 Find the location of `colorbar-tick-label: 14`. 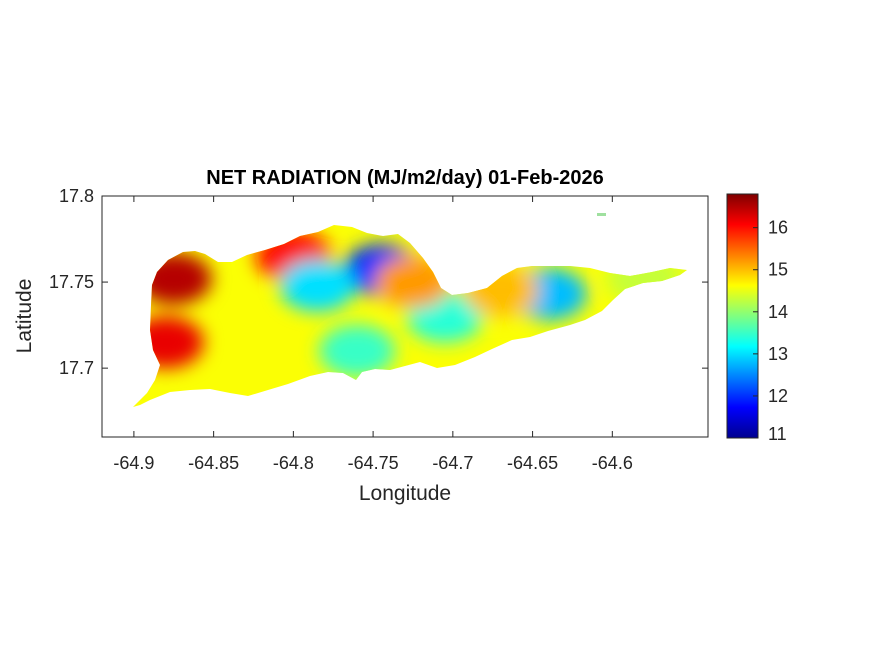

colorbar-tick-label: 14 is located at coordinates (778, 312).